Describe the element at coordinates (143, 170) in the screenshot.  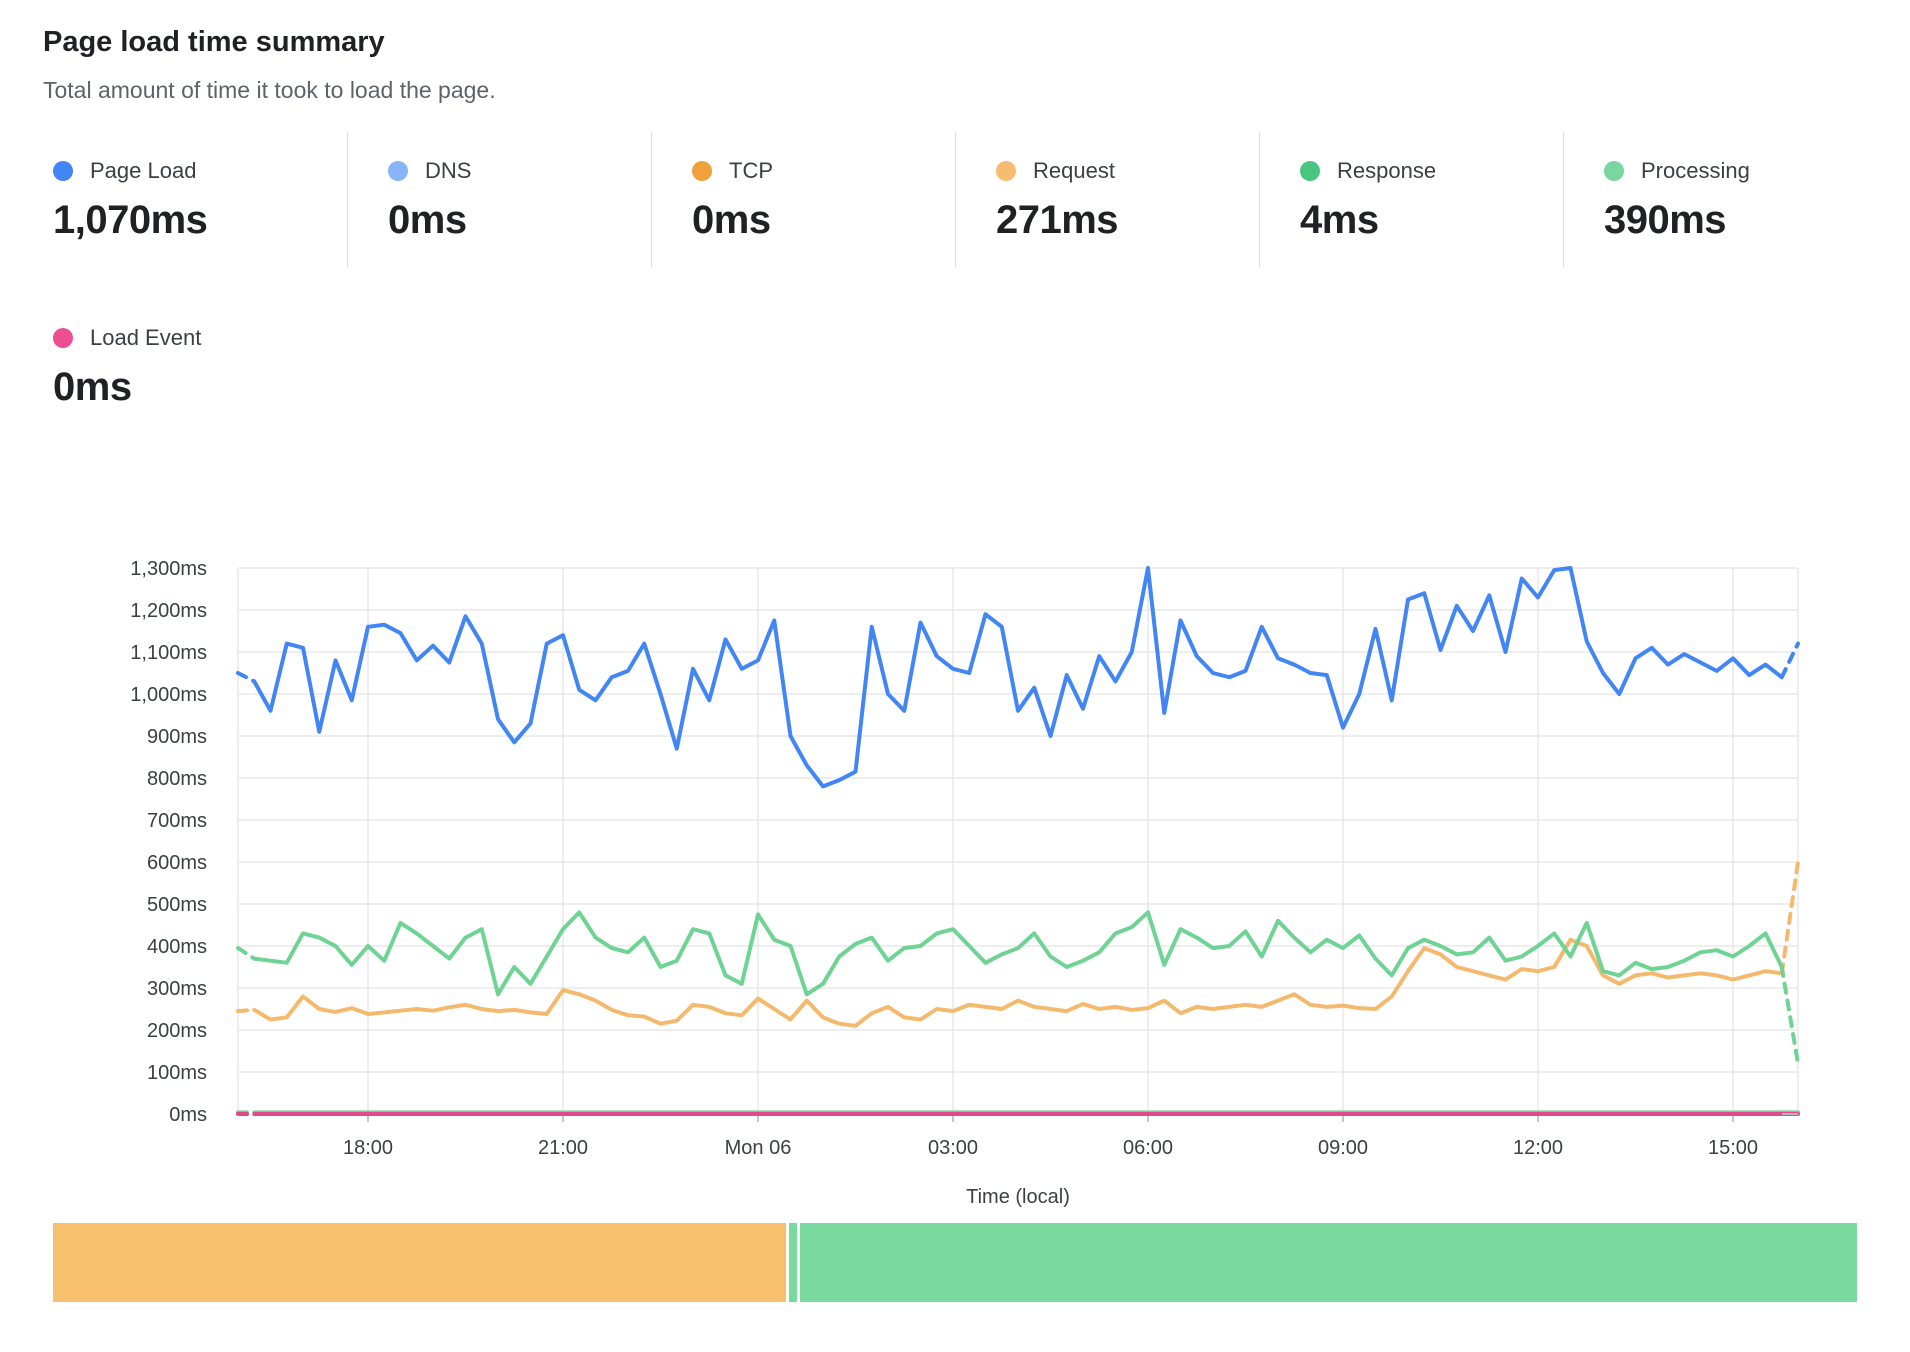
I see `page-load-label: Page Load` at that location.